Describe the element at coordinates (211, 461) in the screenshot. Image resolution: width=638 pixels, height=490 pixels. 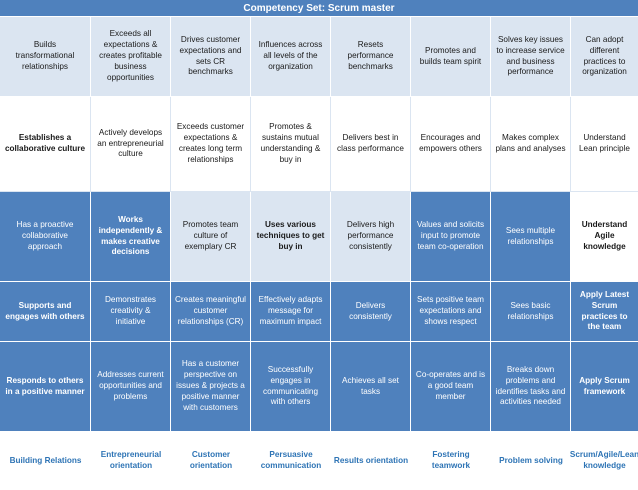
I see `footer-customer-orientation: Customer orientation` at that location.